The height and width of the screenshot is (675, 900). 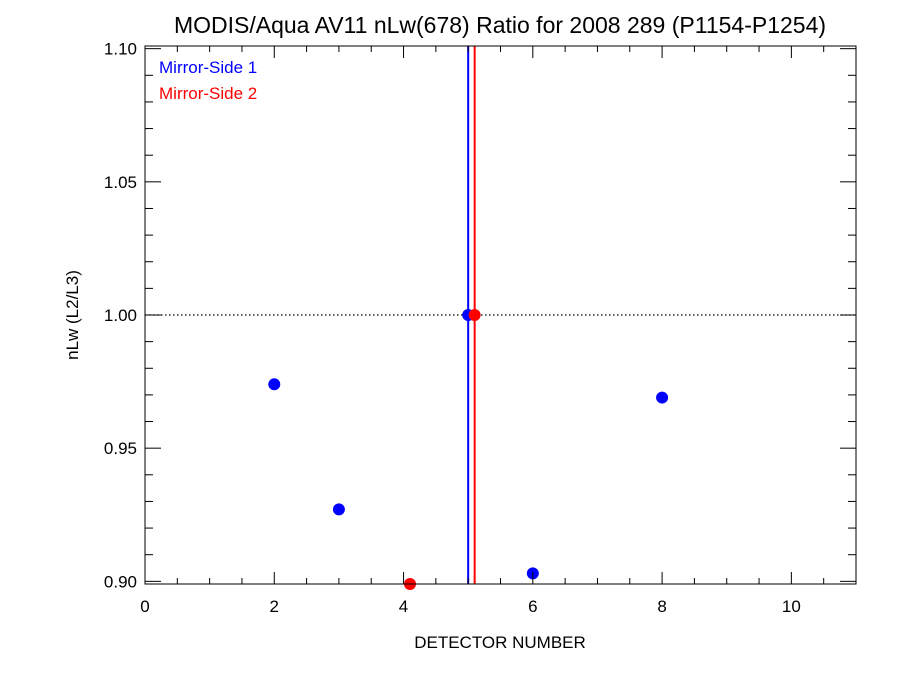 I want to click on legend: Mirror-Side 1 Mirror-Side 2, so click(x=208, y=80).